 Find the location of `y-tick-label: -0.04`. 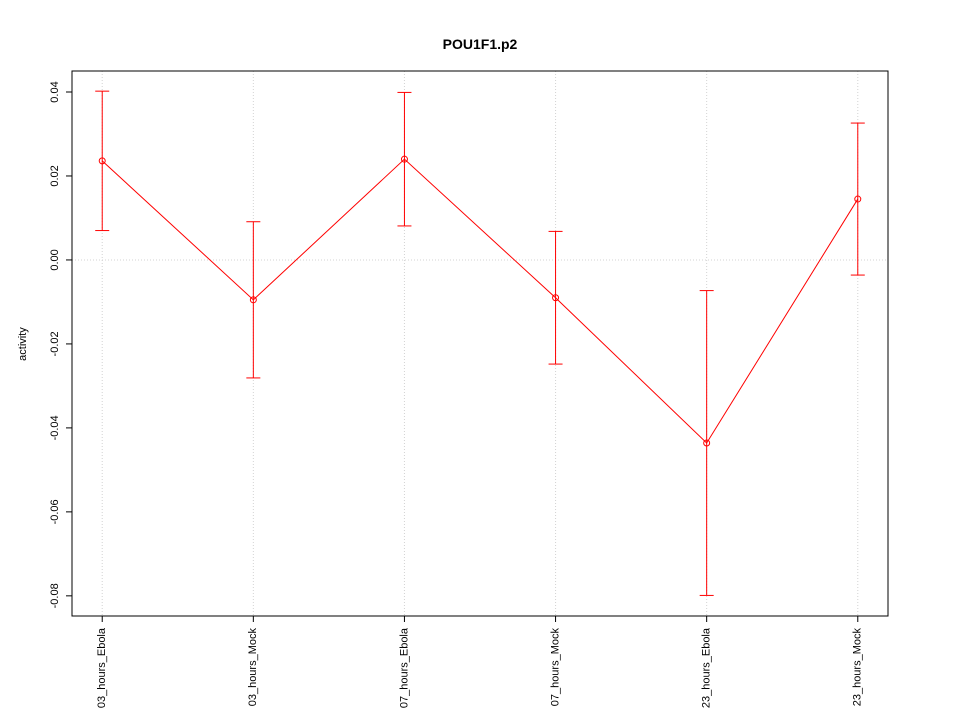

y-tick-label: -0.04 is located at coordinates (55, 427).